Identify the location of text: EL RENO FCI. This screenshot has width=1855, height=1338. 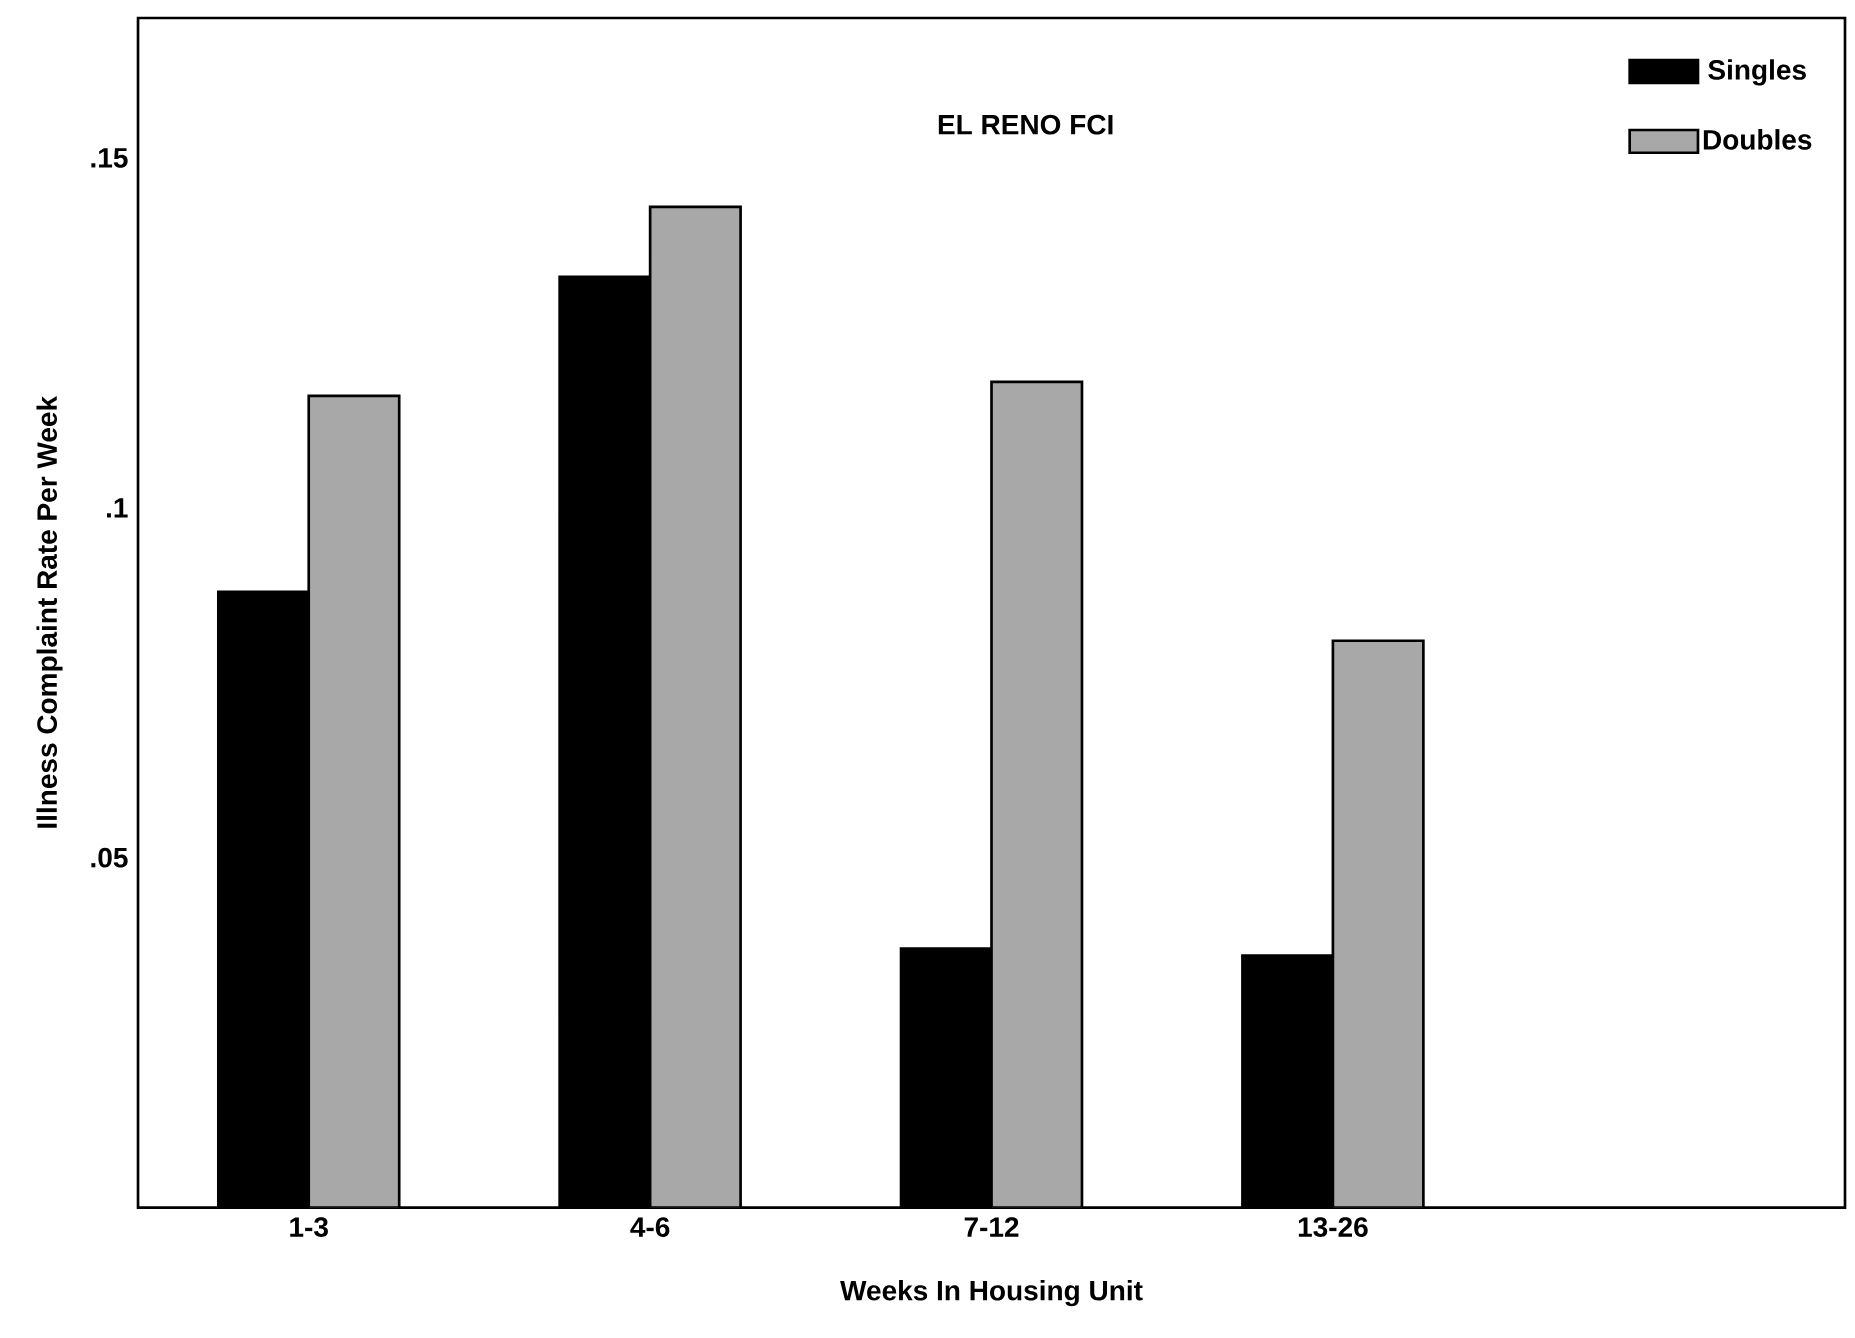
(1025, 124).